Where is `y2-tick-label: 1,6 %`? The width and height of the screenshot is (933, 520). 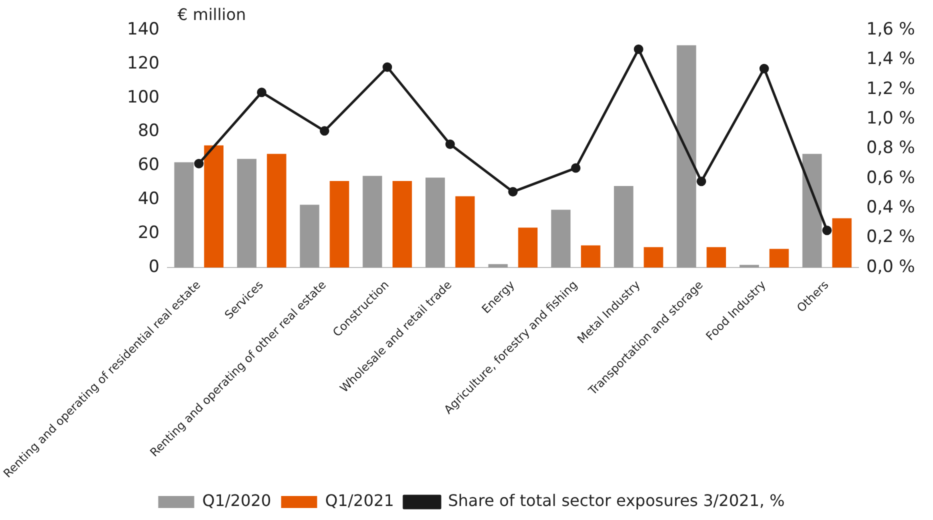
y2-tick-label: 1,6 % is located at coordinates (890, 29).